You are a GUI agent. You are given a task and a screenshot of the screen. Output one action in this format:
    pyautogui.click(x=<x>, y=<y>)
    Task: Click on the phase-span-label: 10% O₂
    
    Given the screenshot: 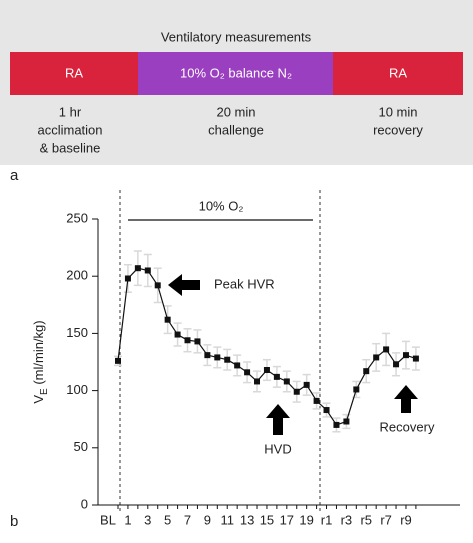 What is the action you would take?
    pyautogui.click(x=221, y=205)
    